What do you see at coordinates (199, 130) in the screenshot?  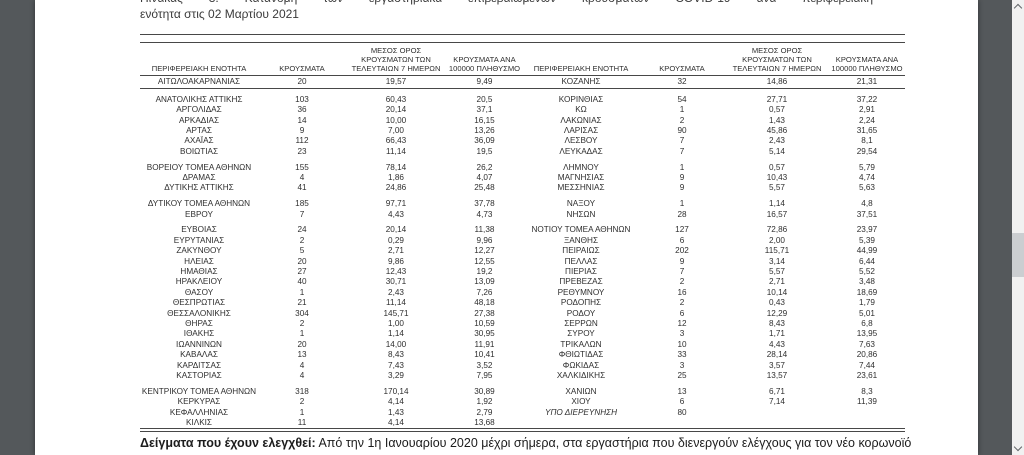 I see `region-cell: ΑΡΤΑΣ` at bounding box center [199, 130].